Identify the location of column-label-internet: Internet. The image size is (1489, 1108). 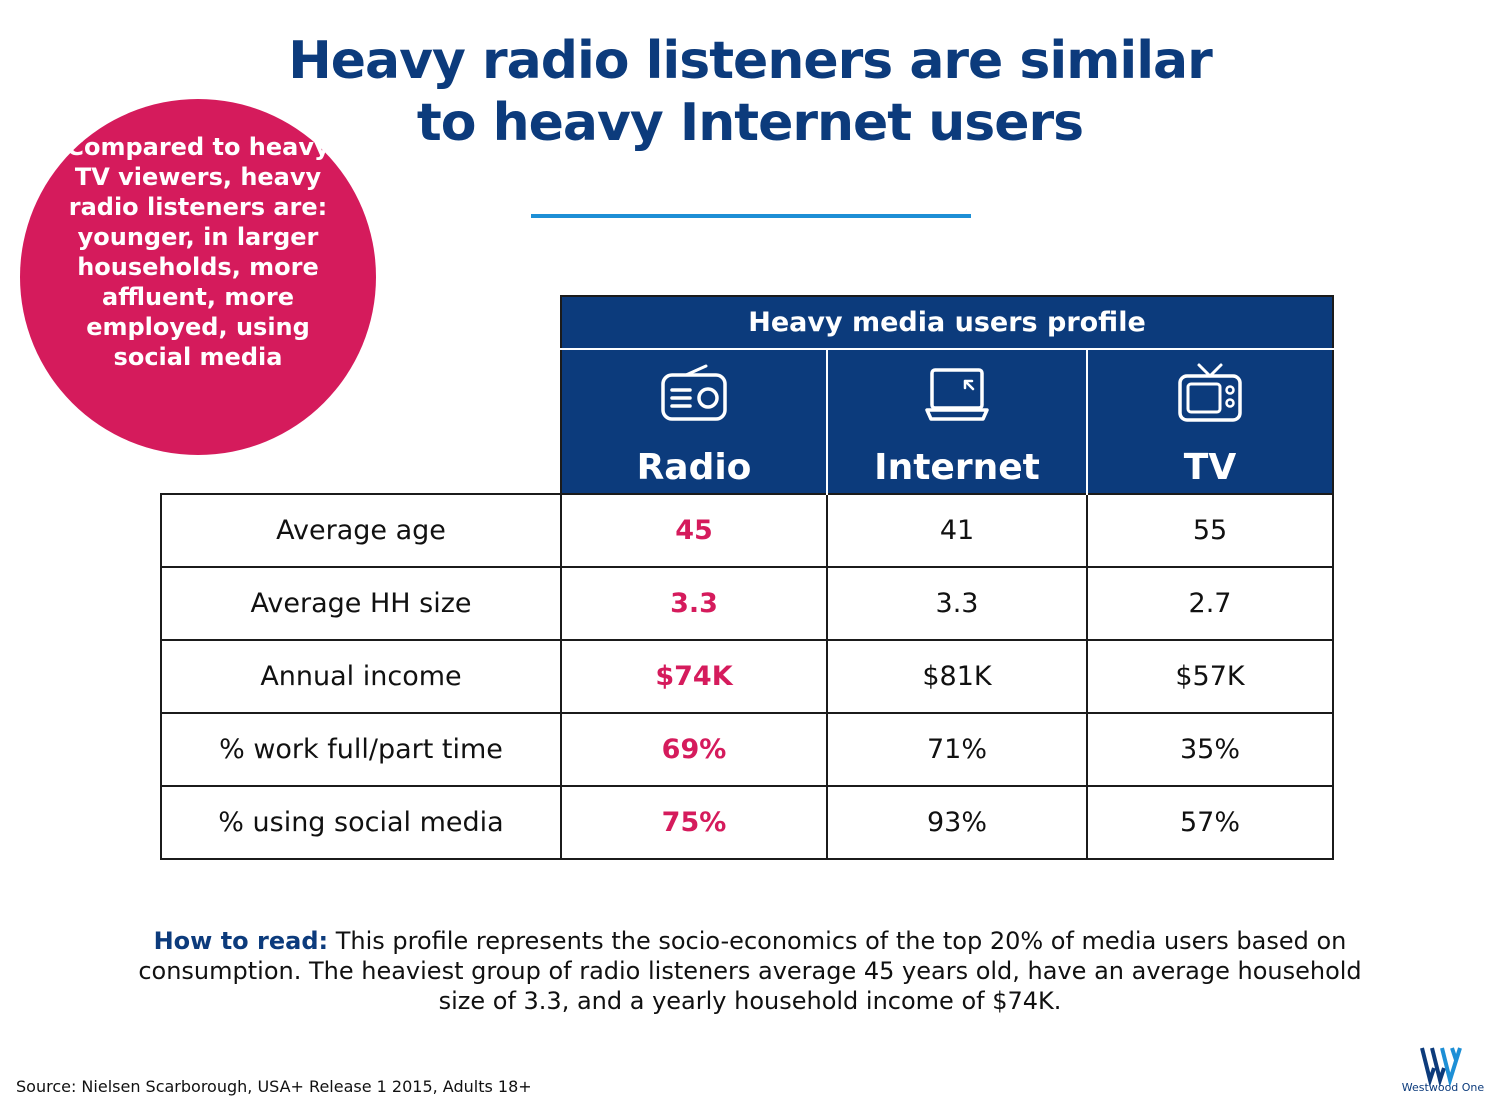
(957, 467).